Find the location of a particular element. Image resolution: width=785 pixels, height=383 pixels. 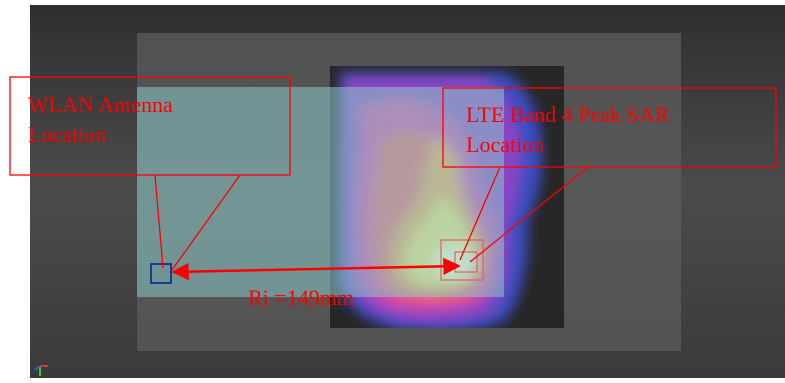

wlan-callout-line2: Location is located at coordinates (67, 134).